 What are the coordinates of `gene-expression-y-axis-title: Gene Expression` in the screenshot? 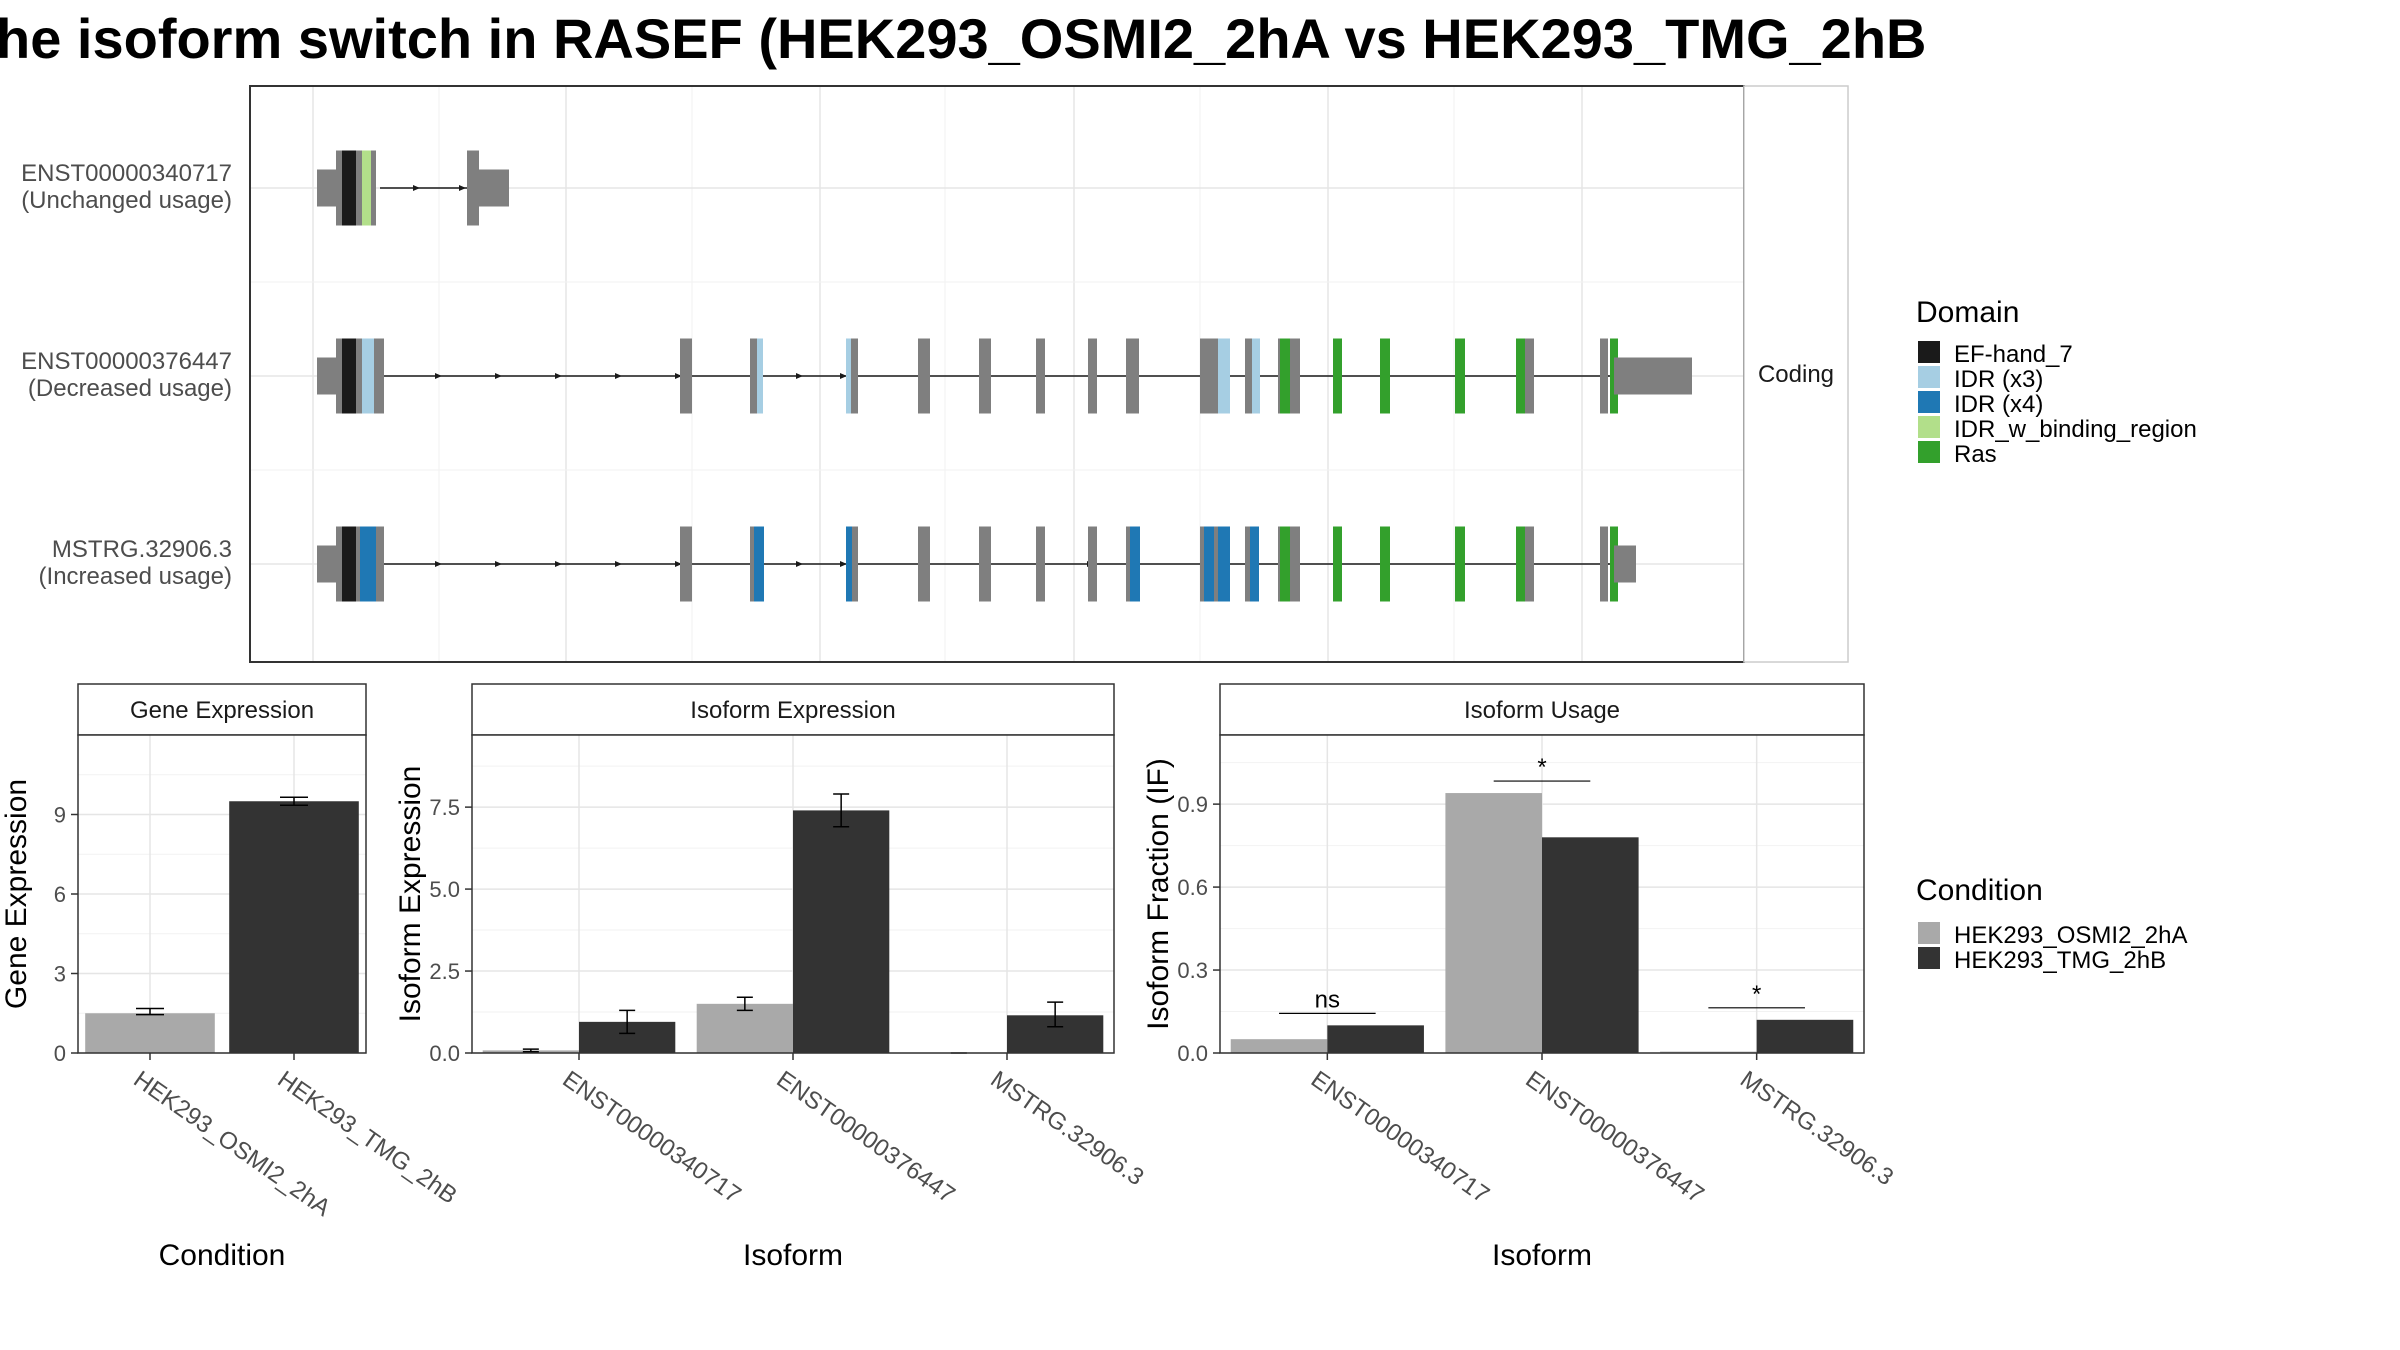 It's located at (16, 894).